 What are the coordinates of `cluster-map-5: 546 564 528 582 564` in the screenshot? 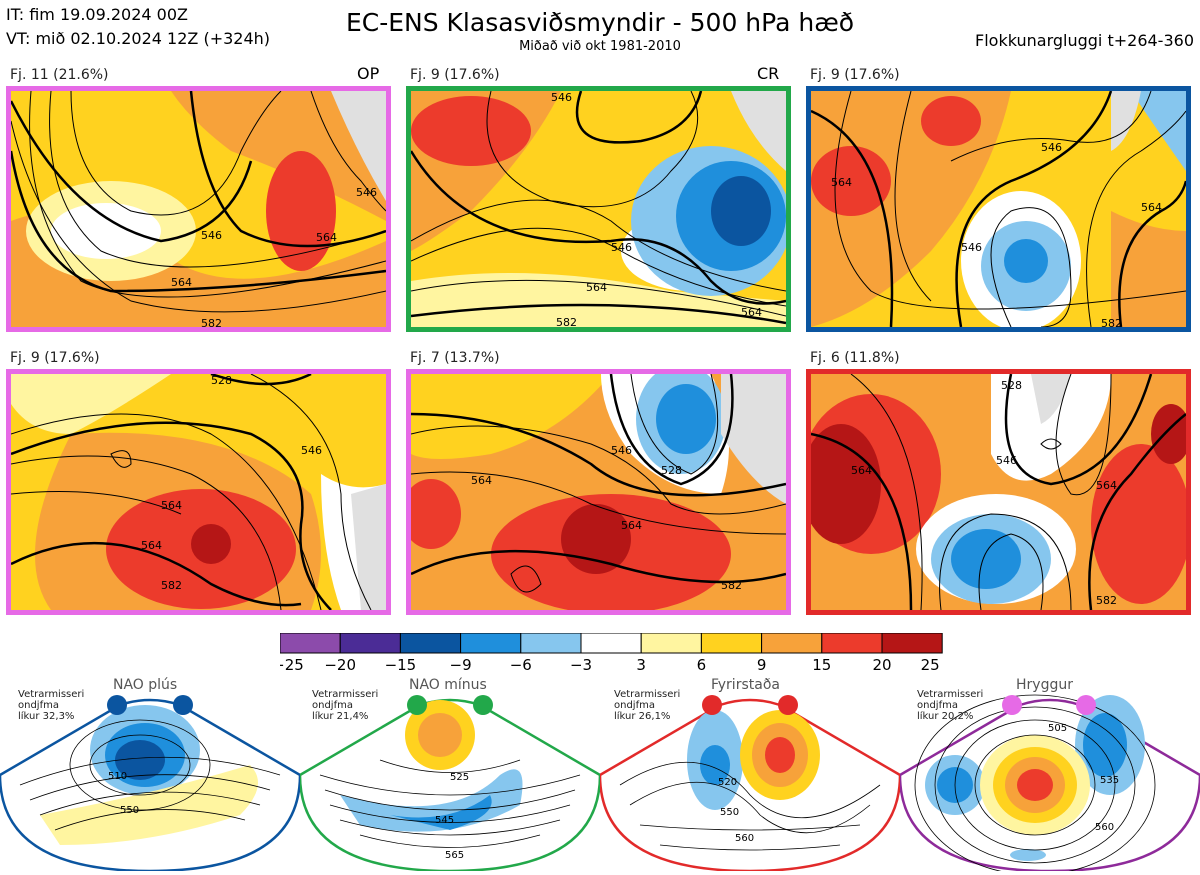 It's located at (598, 492).